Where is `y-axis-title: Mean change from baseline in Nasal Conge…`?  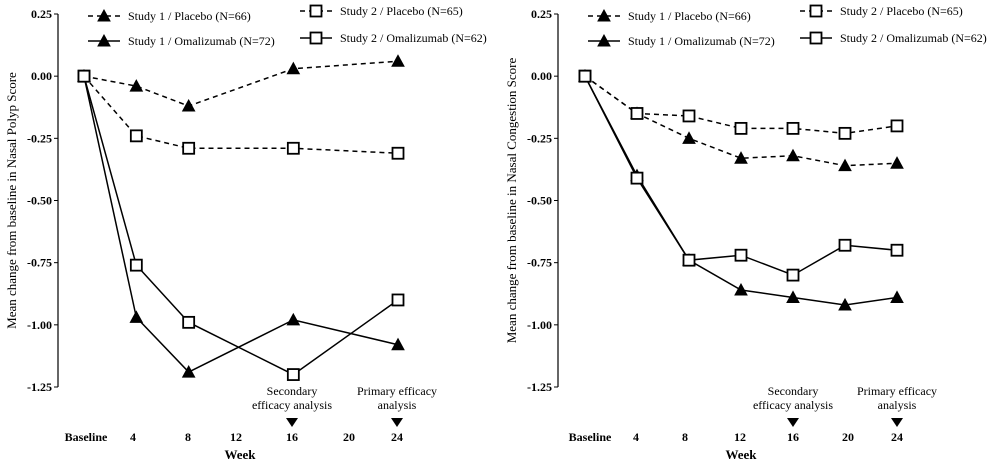
y-axis-title: Mean change from baseline in Nasal Conge… is located at coordinates (511, 200).